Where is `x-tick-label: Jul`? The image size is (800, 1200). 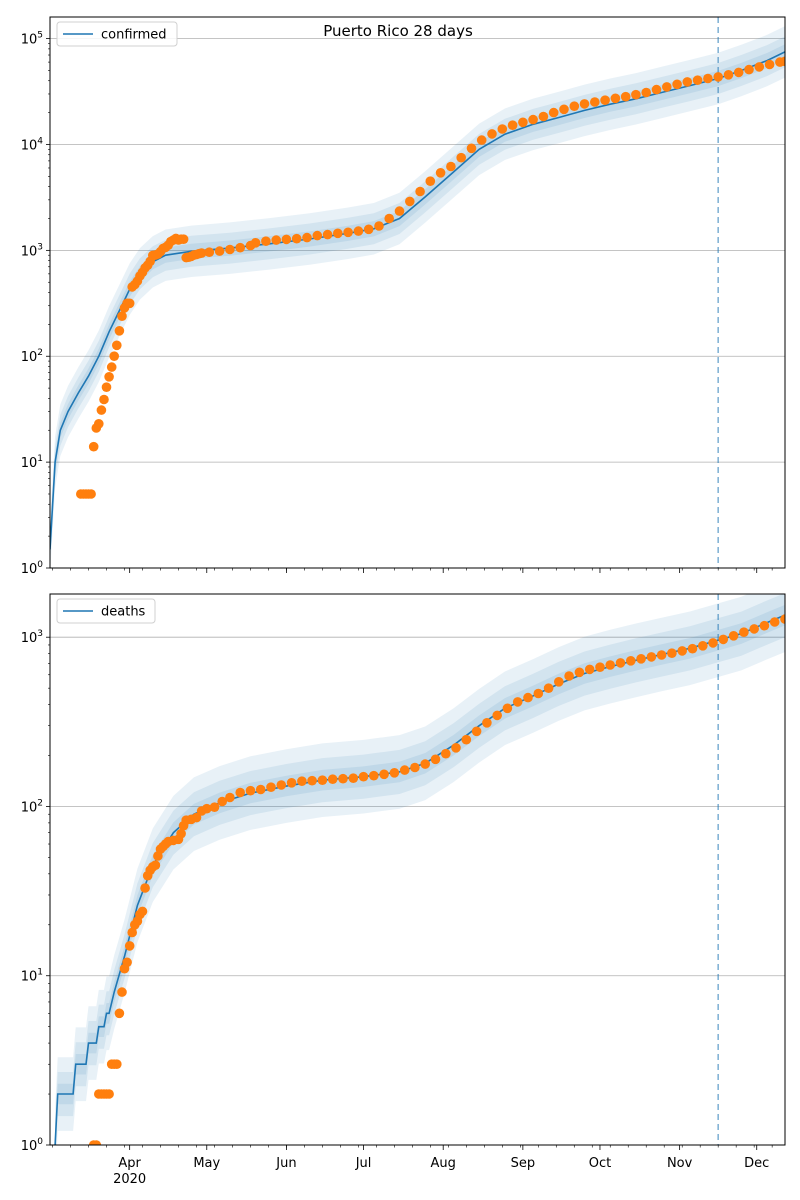
x-tick-label: Jul is located at coordinates (363, 1163).